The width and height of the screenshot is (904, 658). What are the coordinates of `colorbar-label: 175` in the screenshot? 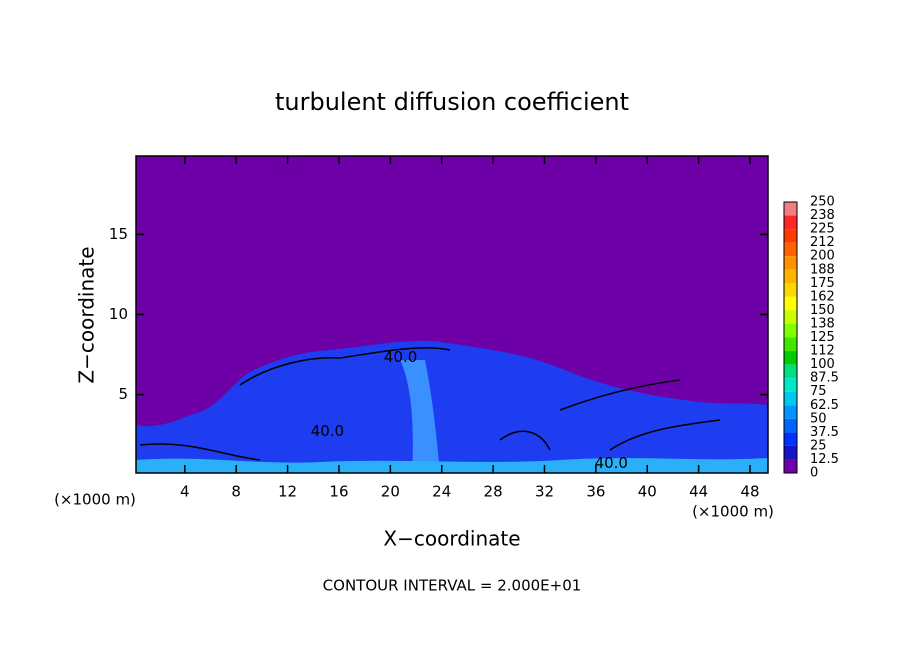 It's located at (822, 283).